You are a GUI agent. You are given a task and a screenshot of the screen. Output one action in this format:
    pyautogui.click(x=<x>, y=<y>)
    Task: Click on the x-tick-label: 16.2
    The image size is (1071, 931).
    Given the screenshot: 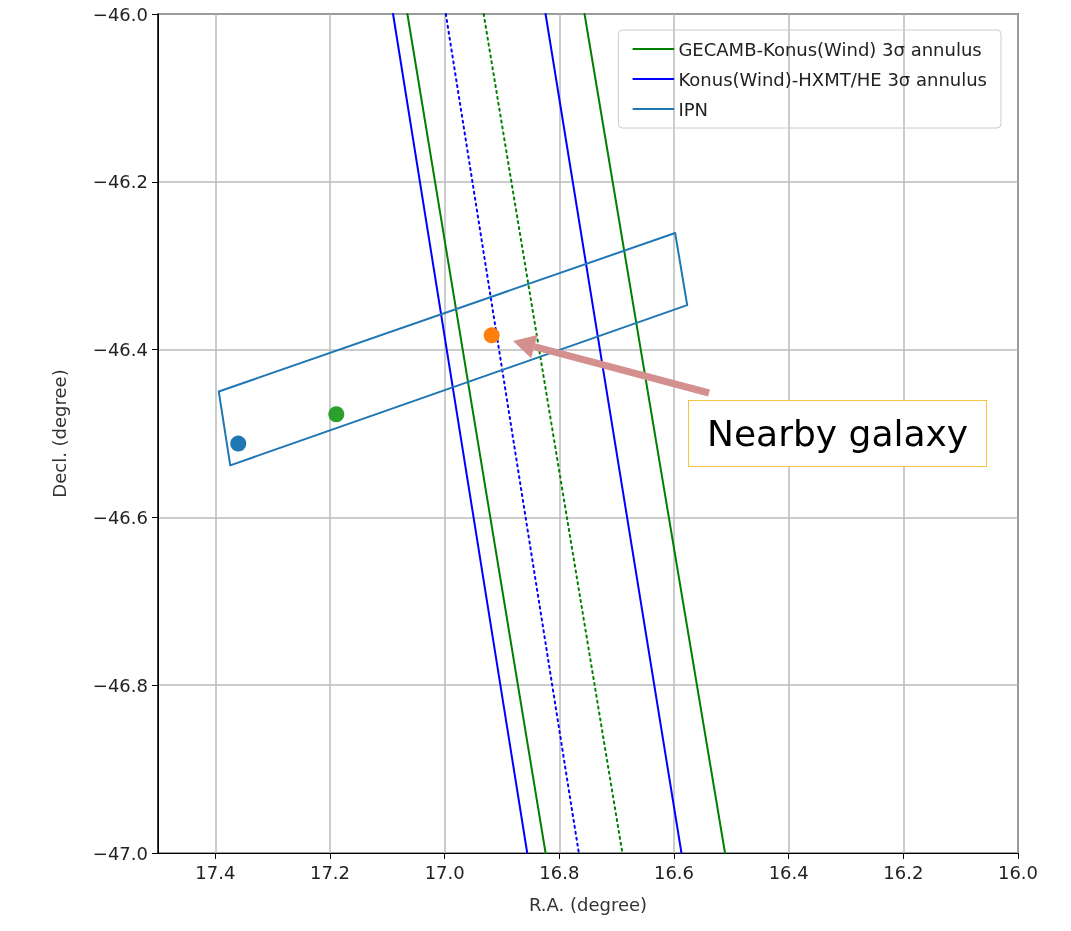 What is the action you would take?
    pyautogui.click(x=903, y=872)
    